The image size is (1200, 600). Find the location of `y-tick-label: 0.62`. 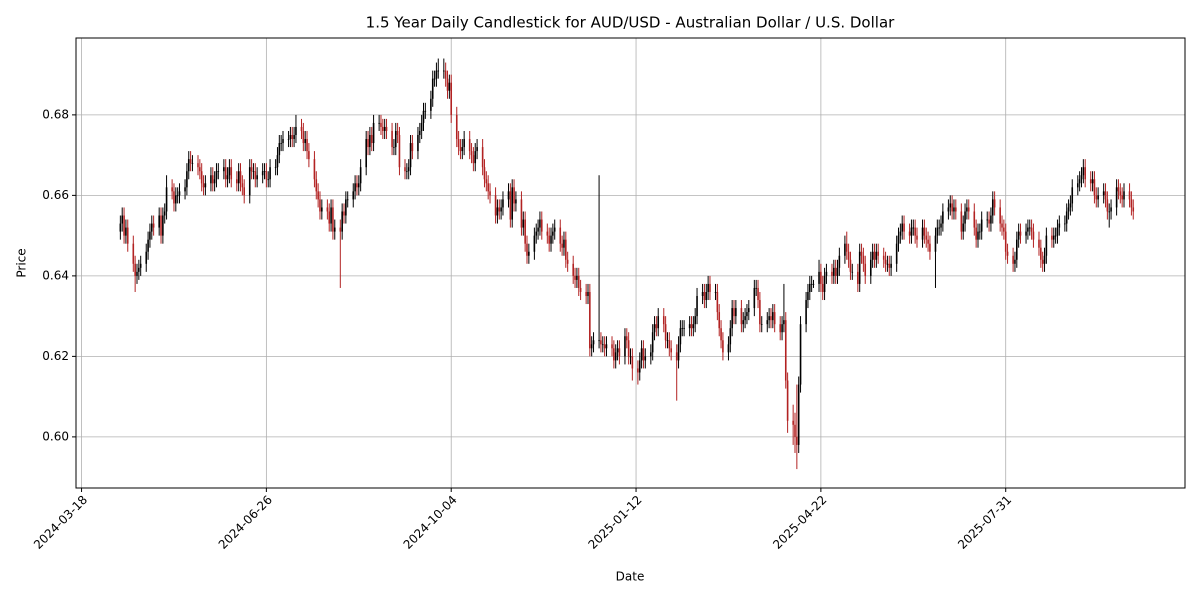

y-tick-label: 0.62 is located at coordinates (55, 356).